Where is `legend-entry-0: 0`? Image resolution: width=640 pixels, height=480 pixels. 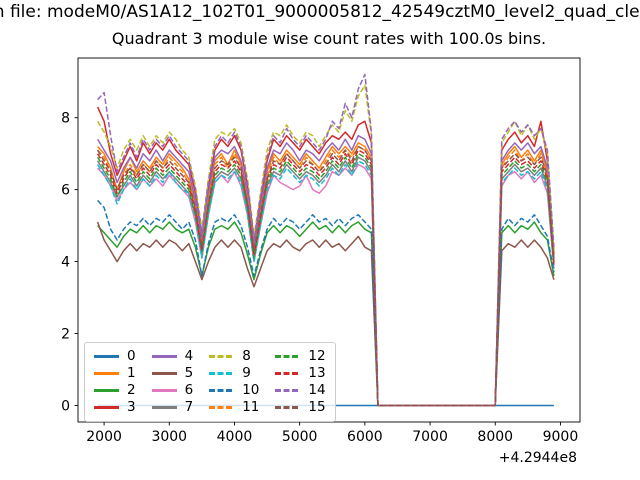
legend-entry-0: 0 is located at coordinates (115, 356).